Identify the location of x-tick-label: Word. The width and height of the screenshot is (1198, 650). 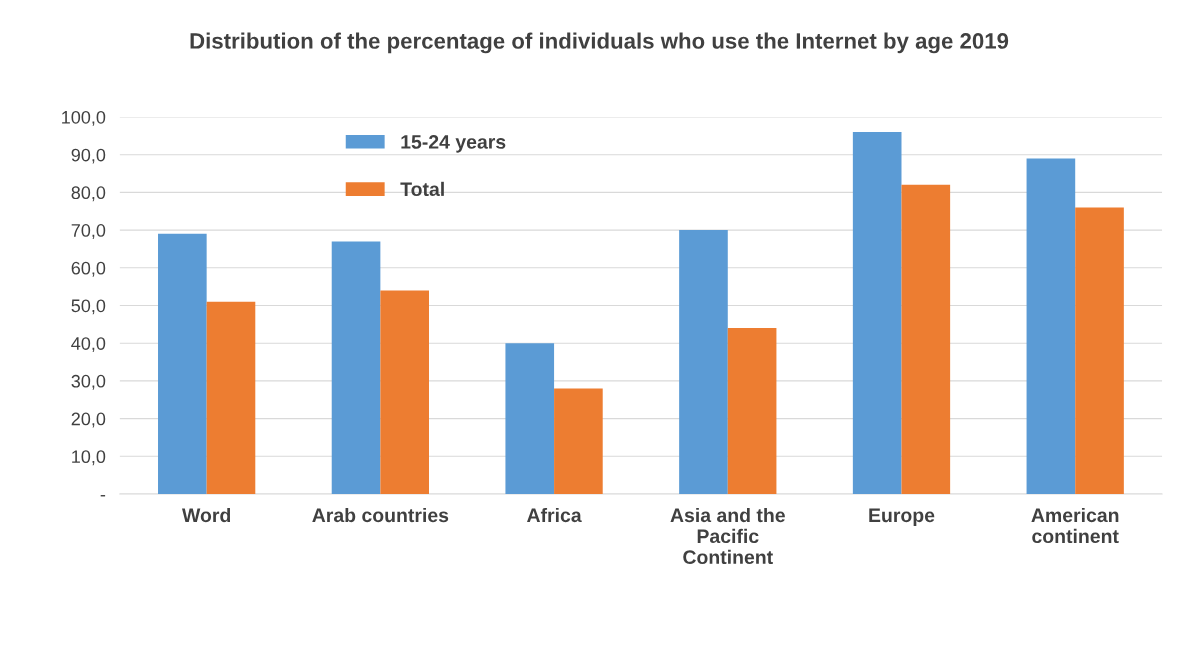
(206, 515).